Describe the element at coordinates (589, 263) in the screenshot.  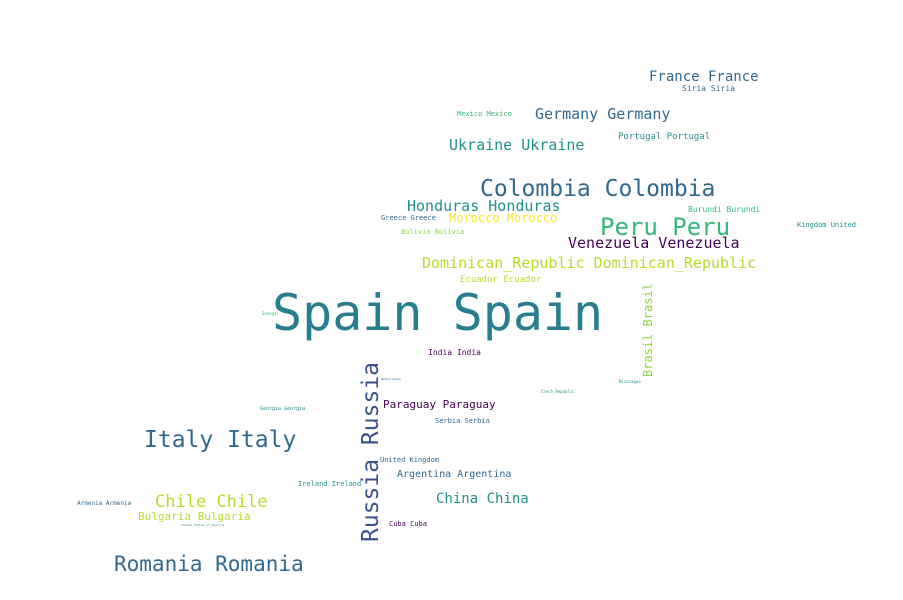
I see `word-dominican-republic: Dominican_Republic Dominican_Republic` at that location.